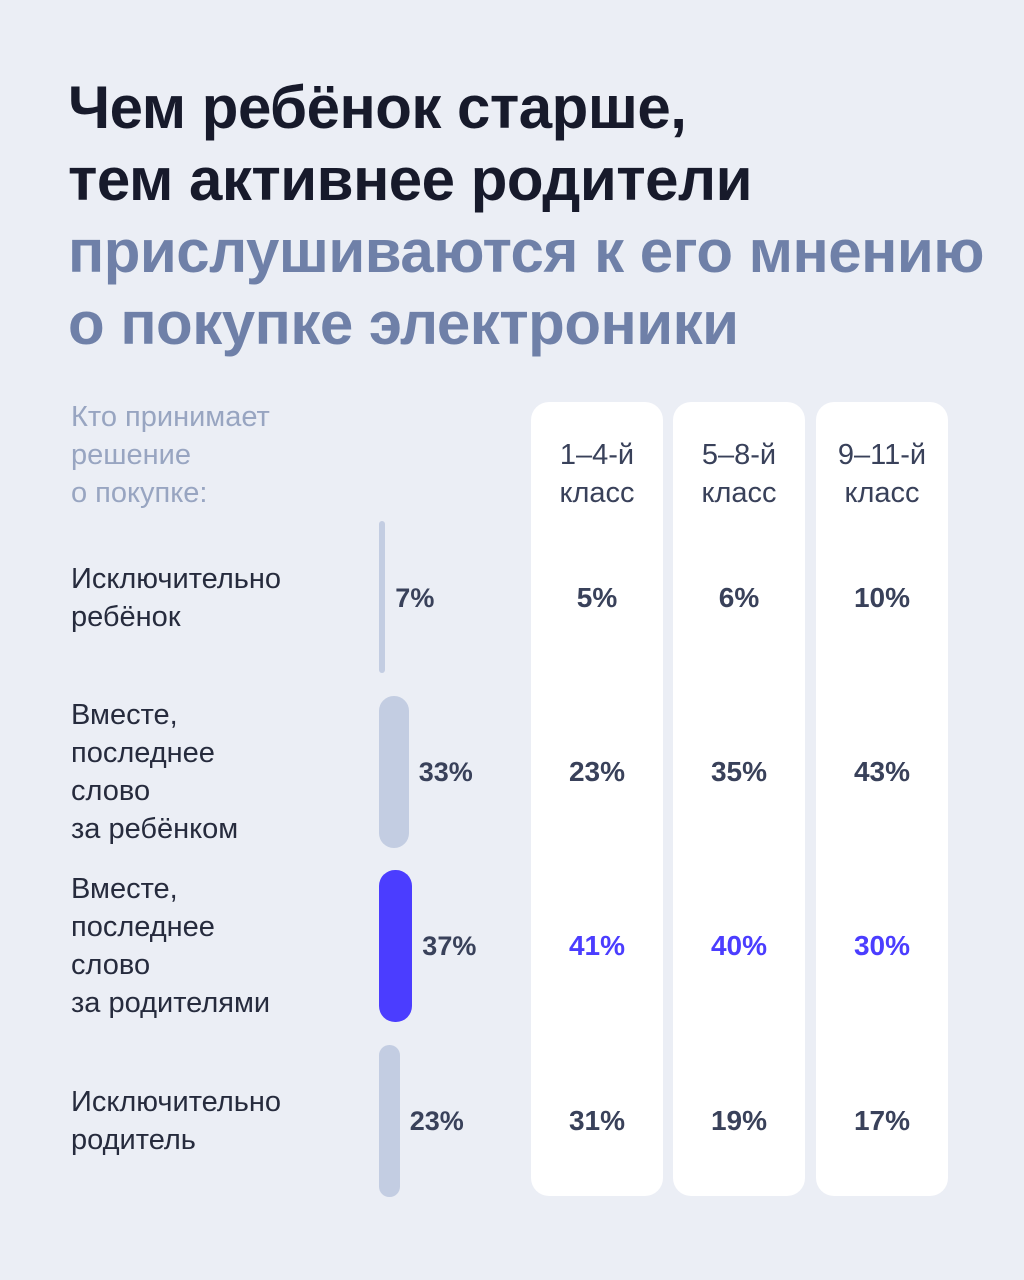 The height and width of the screenshot is (1280, 1024). Describe the element at coordinates (739, 474) in the screenshot. I see `column-header-2: 5–8-й класс` at that location.